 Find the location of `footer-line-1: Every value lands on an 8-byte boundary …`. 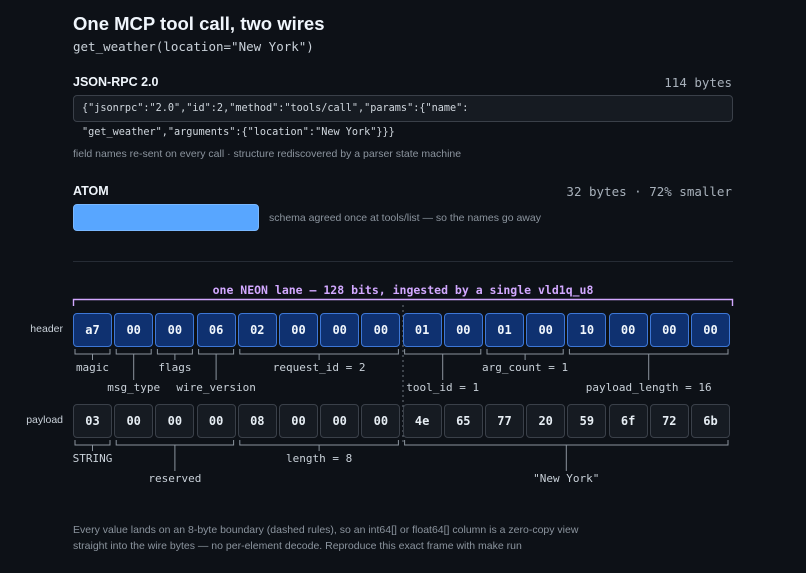

footer-line-1: Every value lands on an 8-byte boundary … is located at coordinates (326, 530).